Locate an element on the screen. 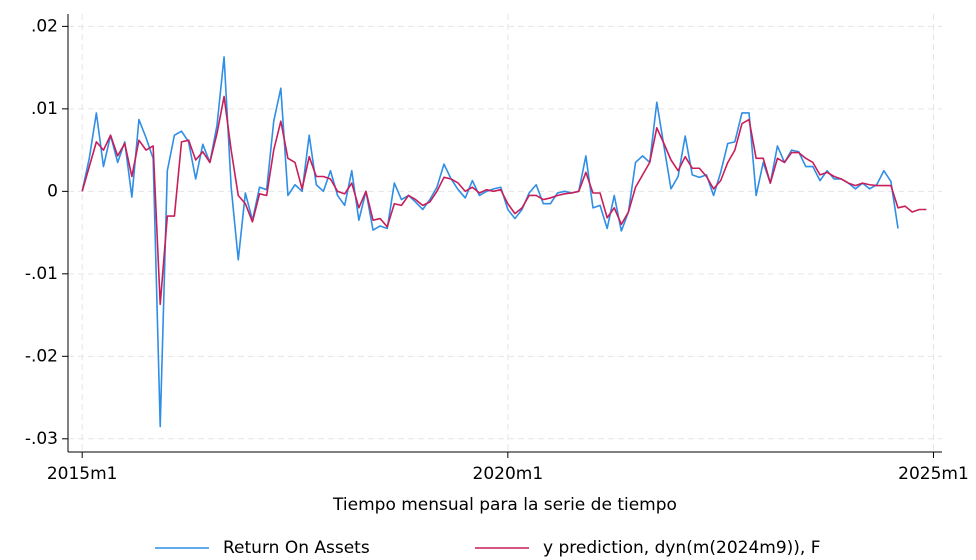  y-tick-label: -.02 is located at coordinates (41, 356).